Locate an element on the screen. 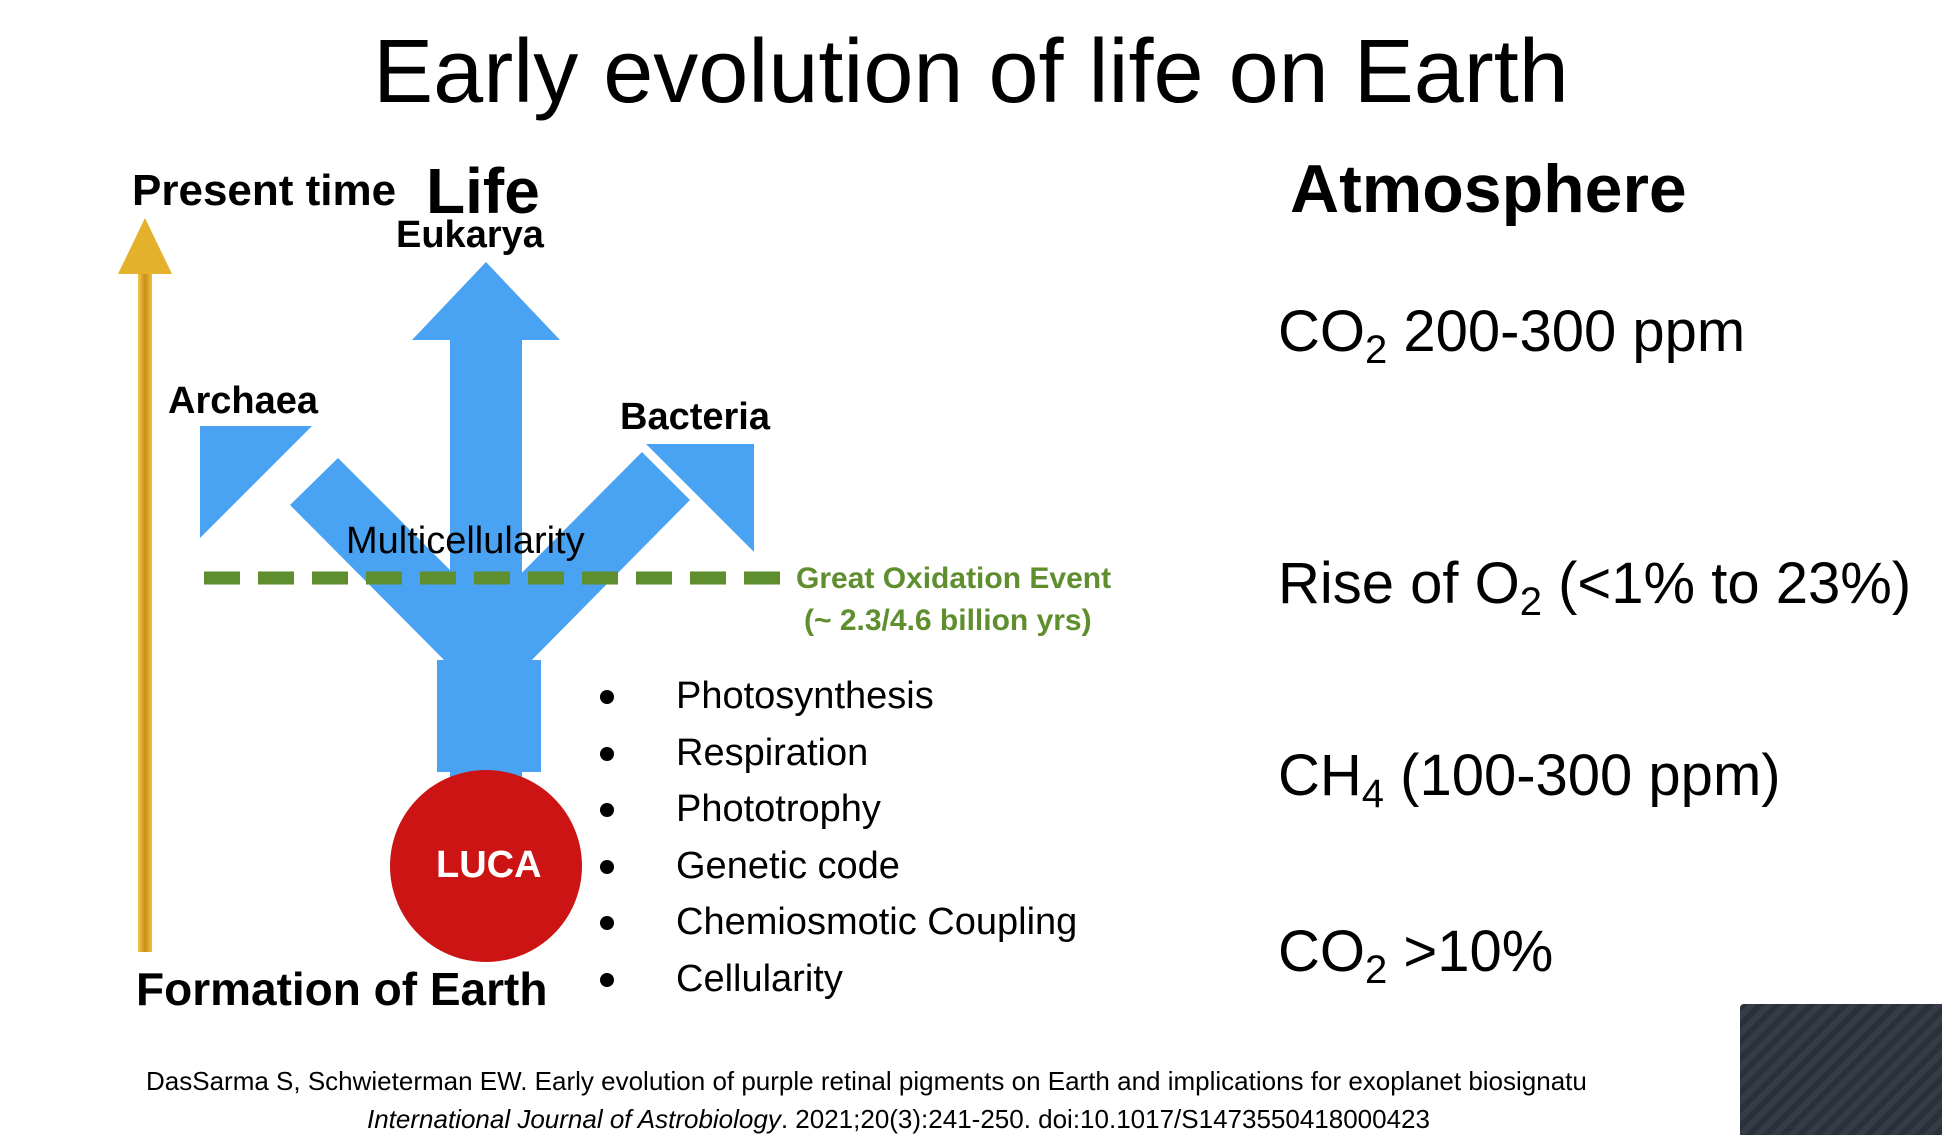  citation-journal: International Journal of Astrobiology is located at coordinates (574, 1119).